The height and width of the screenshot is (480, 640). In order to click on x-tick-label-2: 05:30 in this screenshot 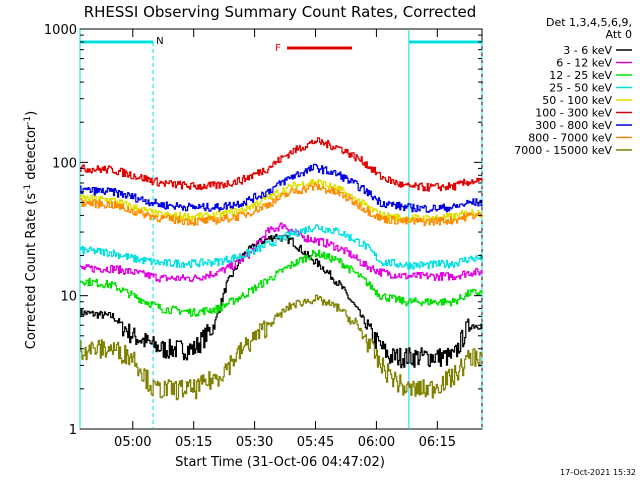, I will do `click(254, 442)`.